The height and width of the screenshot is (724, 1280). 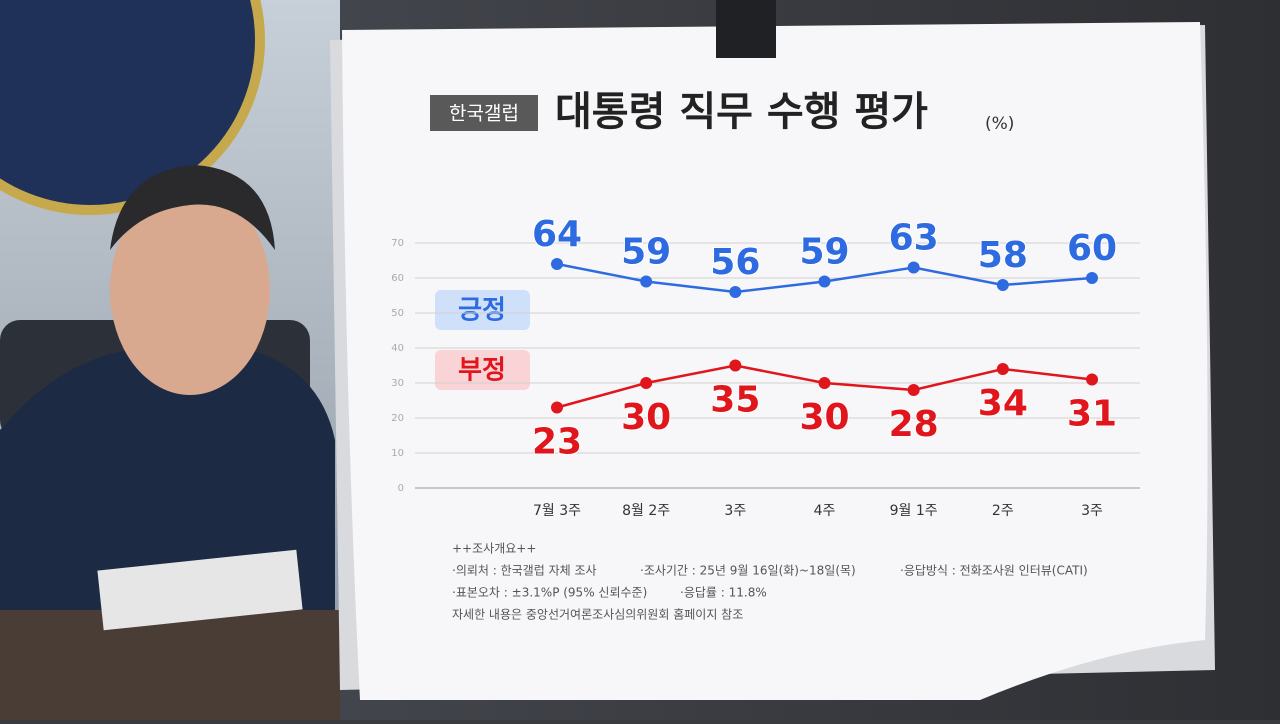 What do you see at coordinates (397, 313) in the screenshot?
I see `y-tick-label: 50` at bounding box center [397, 313].